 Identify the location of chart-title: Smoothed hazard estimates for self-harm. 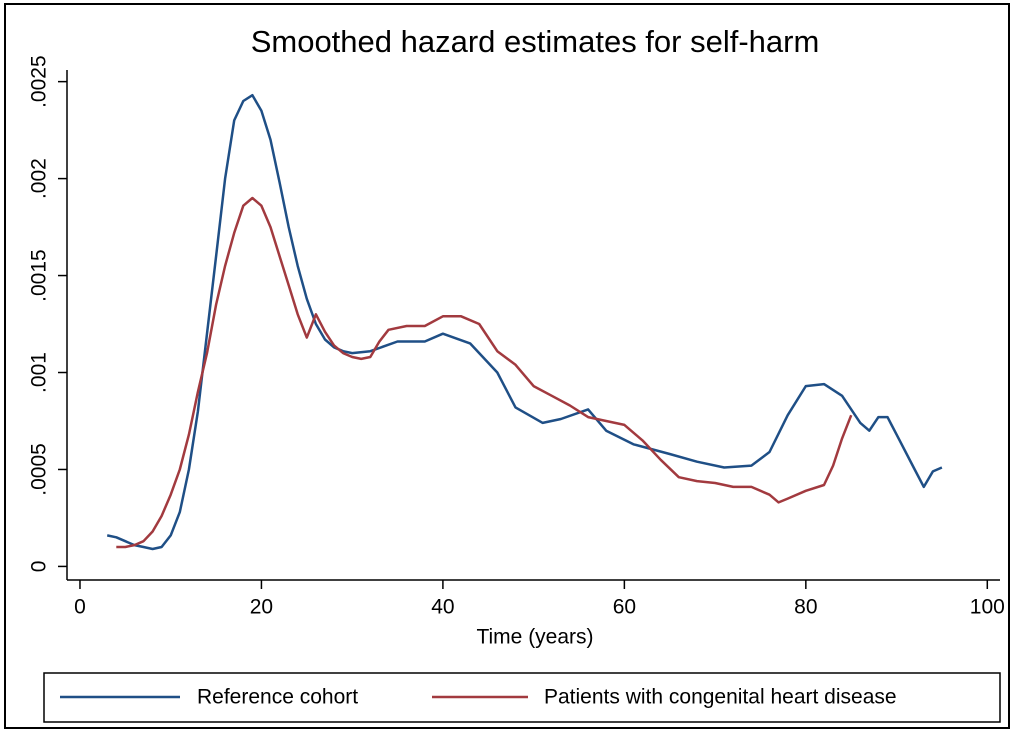
(535, 41).